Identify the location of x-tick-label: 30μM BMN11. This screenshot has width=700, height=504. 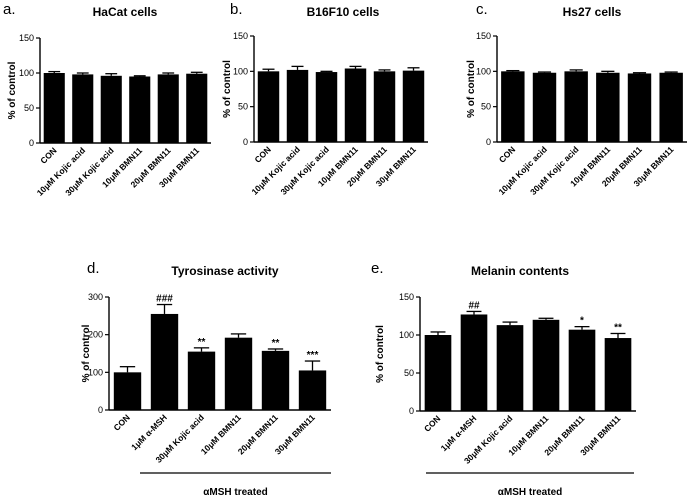
(295, 434).